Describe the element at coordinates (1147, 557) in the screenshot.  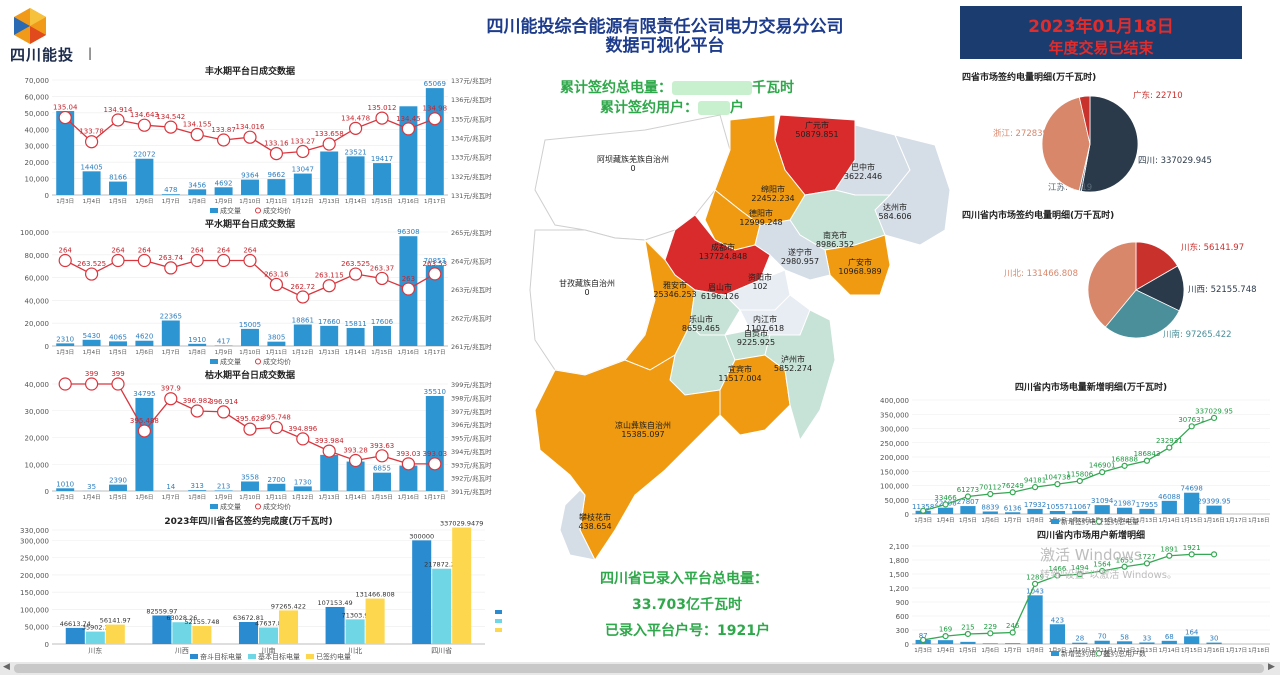
I see `line-value-label: 1727` at that location.